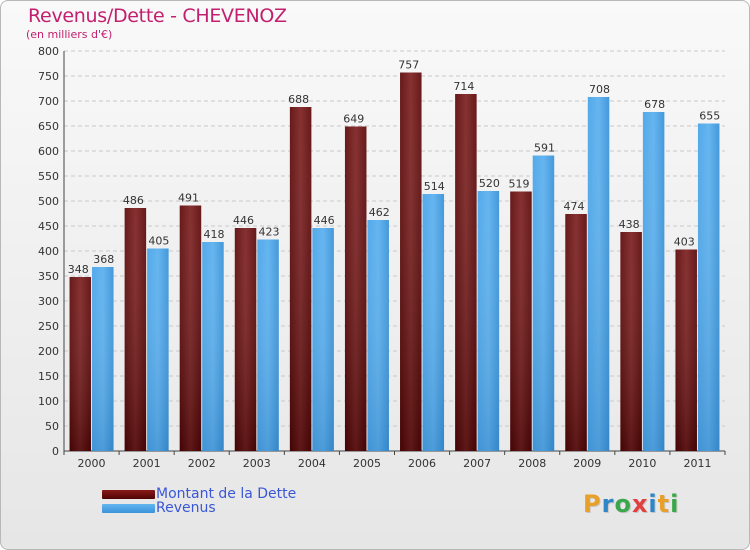  Describe the element at coordinates (48, 226) in the screenshot. I see `y-tick-label: 450` at that location.